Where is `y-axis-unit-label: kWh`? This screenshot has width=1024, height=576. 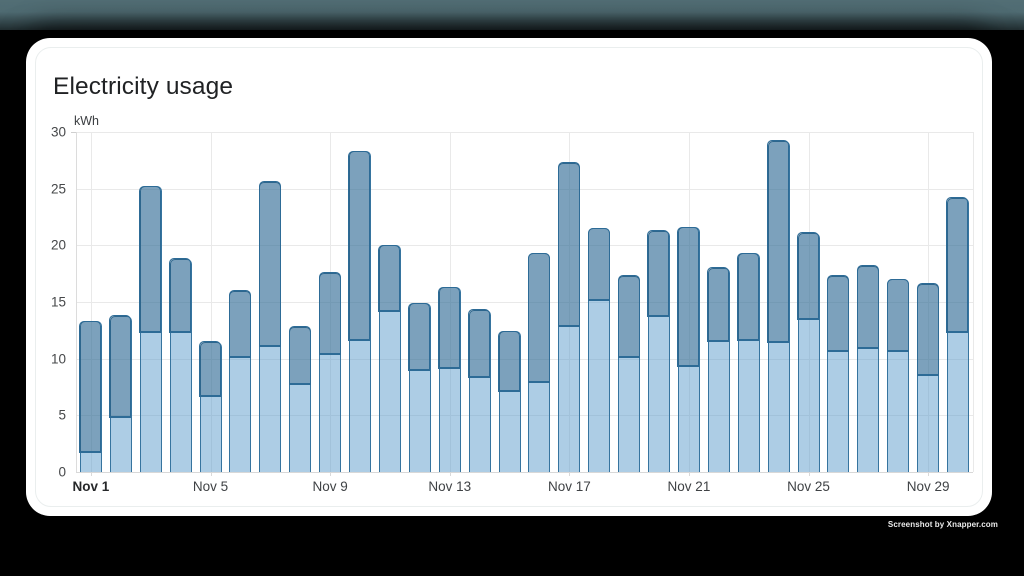 y-axis-unit-label: kWh is located at coordinates (86, 121).